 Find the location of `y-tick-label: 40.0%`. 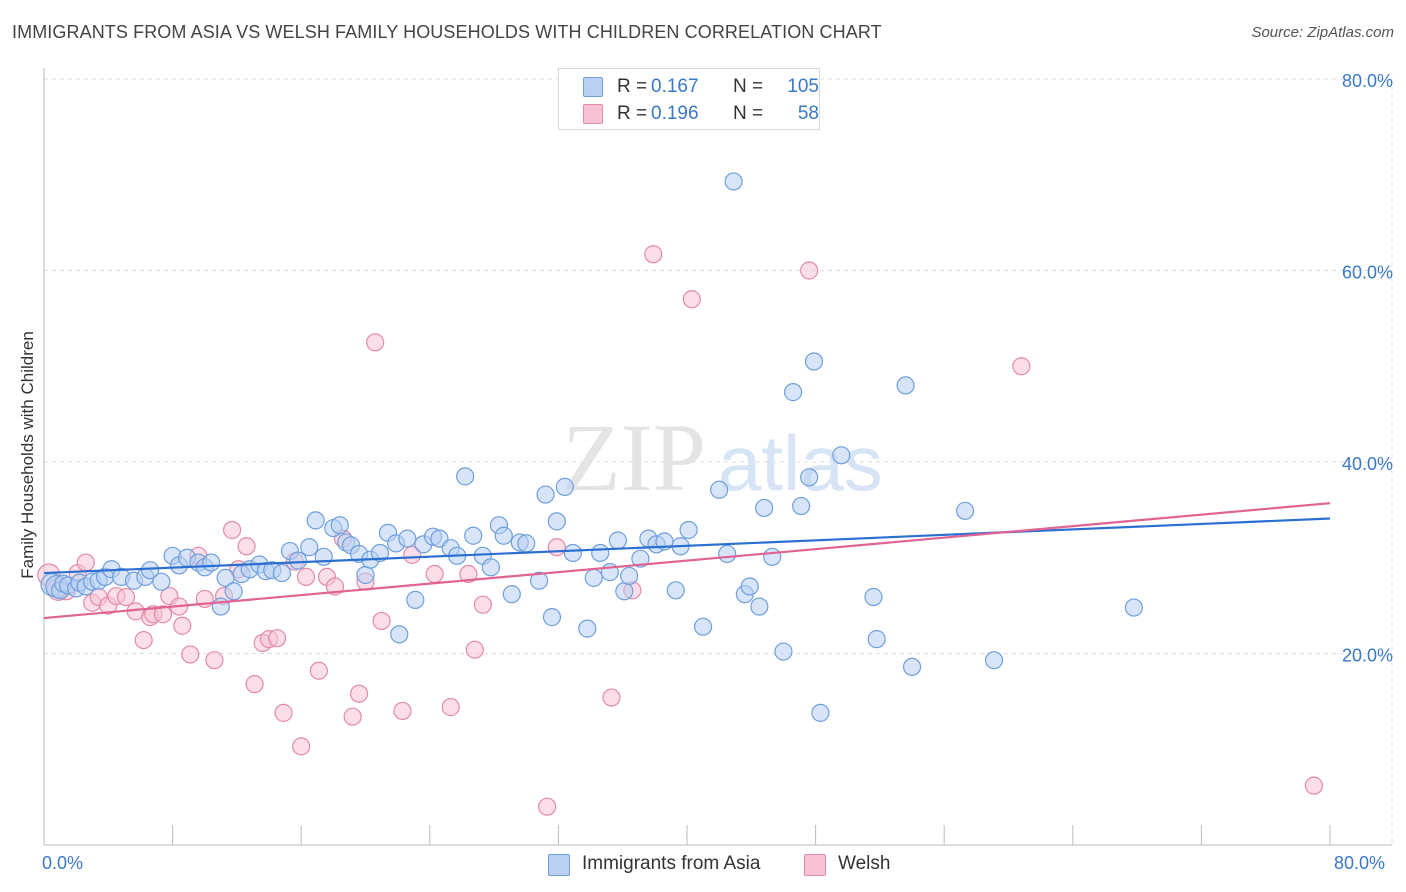

y-tick-label: 40.0% is located at coordinates (1367, 464).